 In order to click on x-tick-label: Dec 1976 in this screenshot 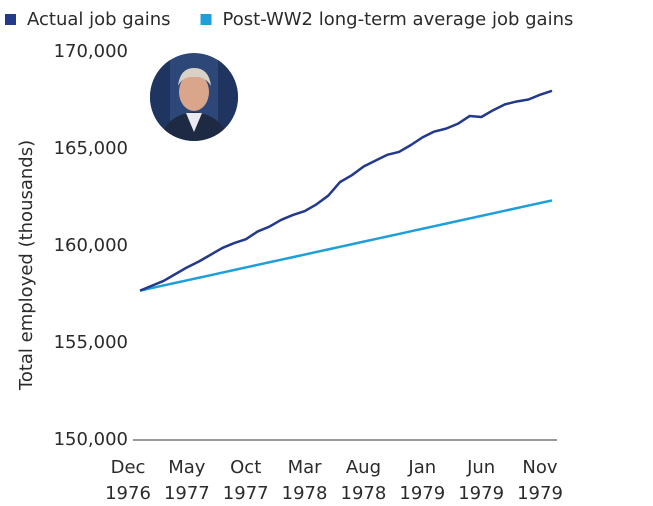, I will do `click(128, 480)`.